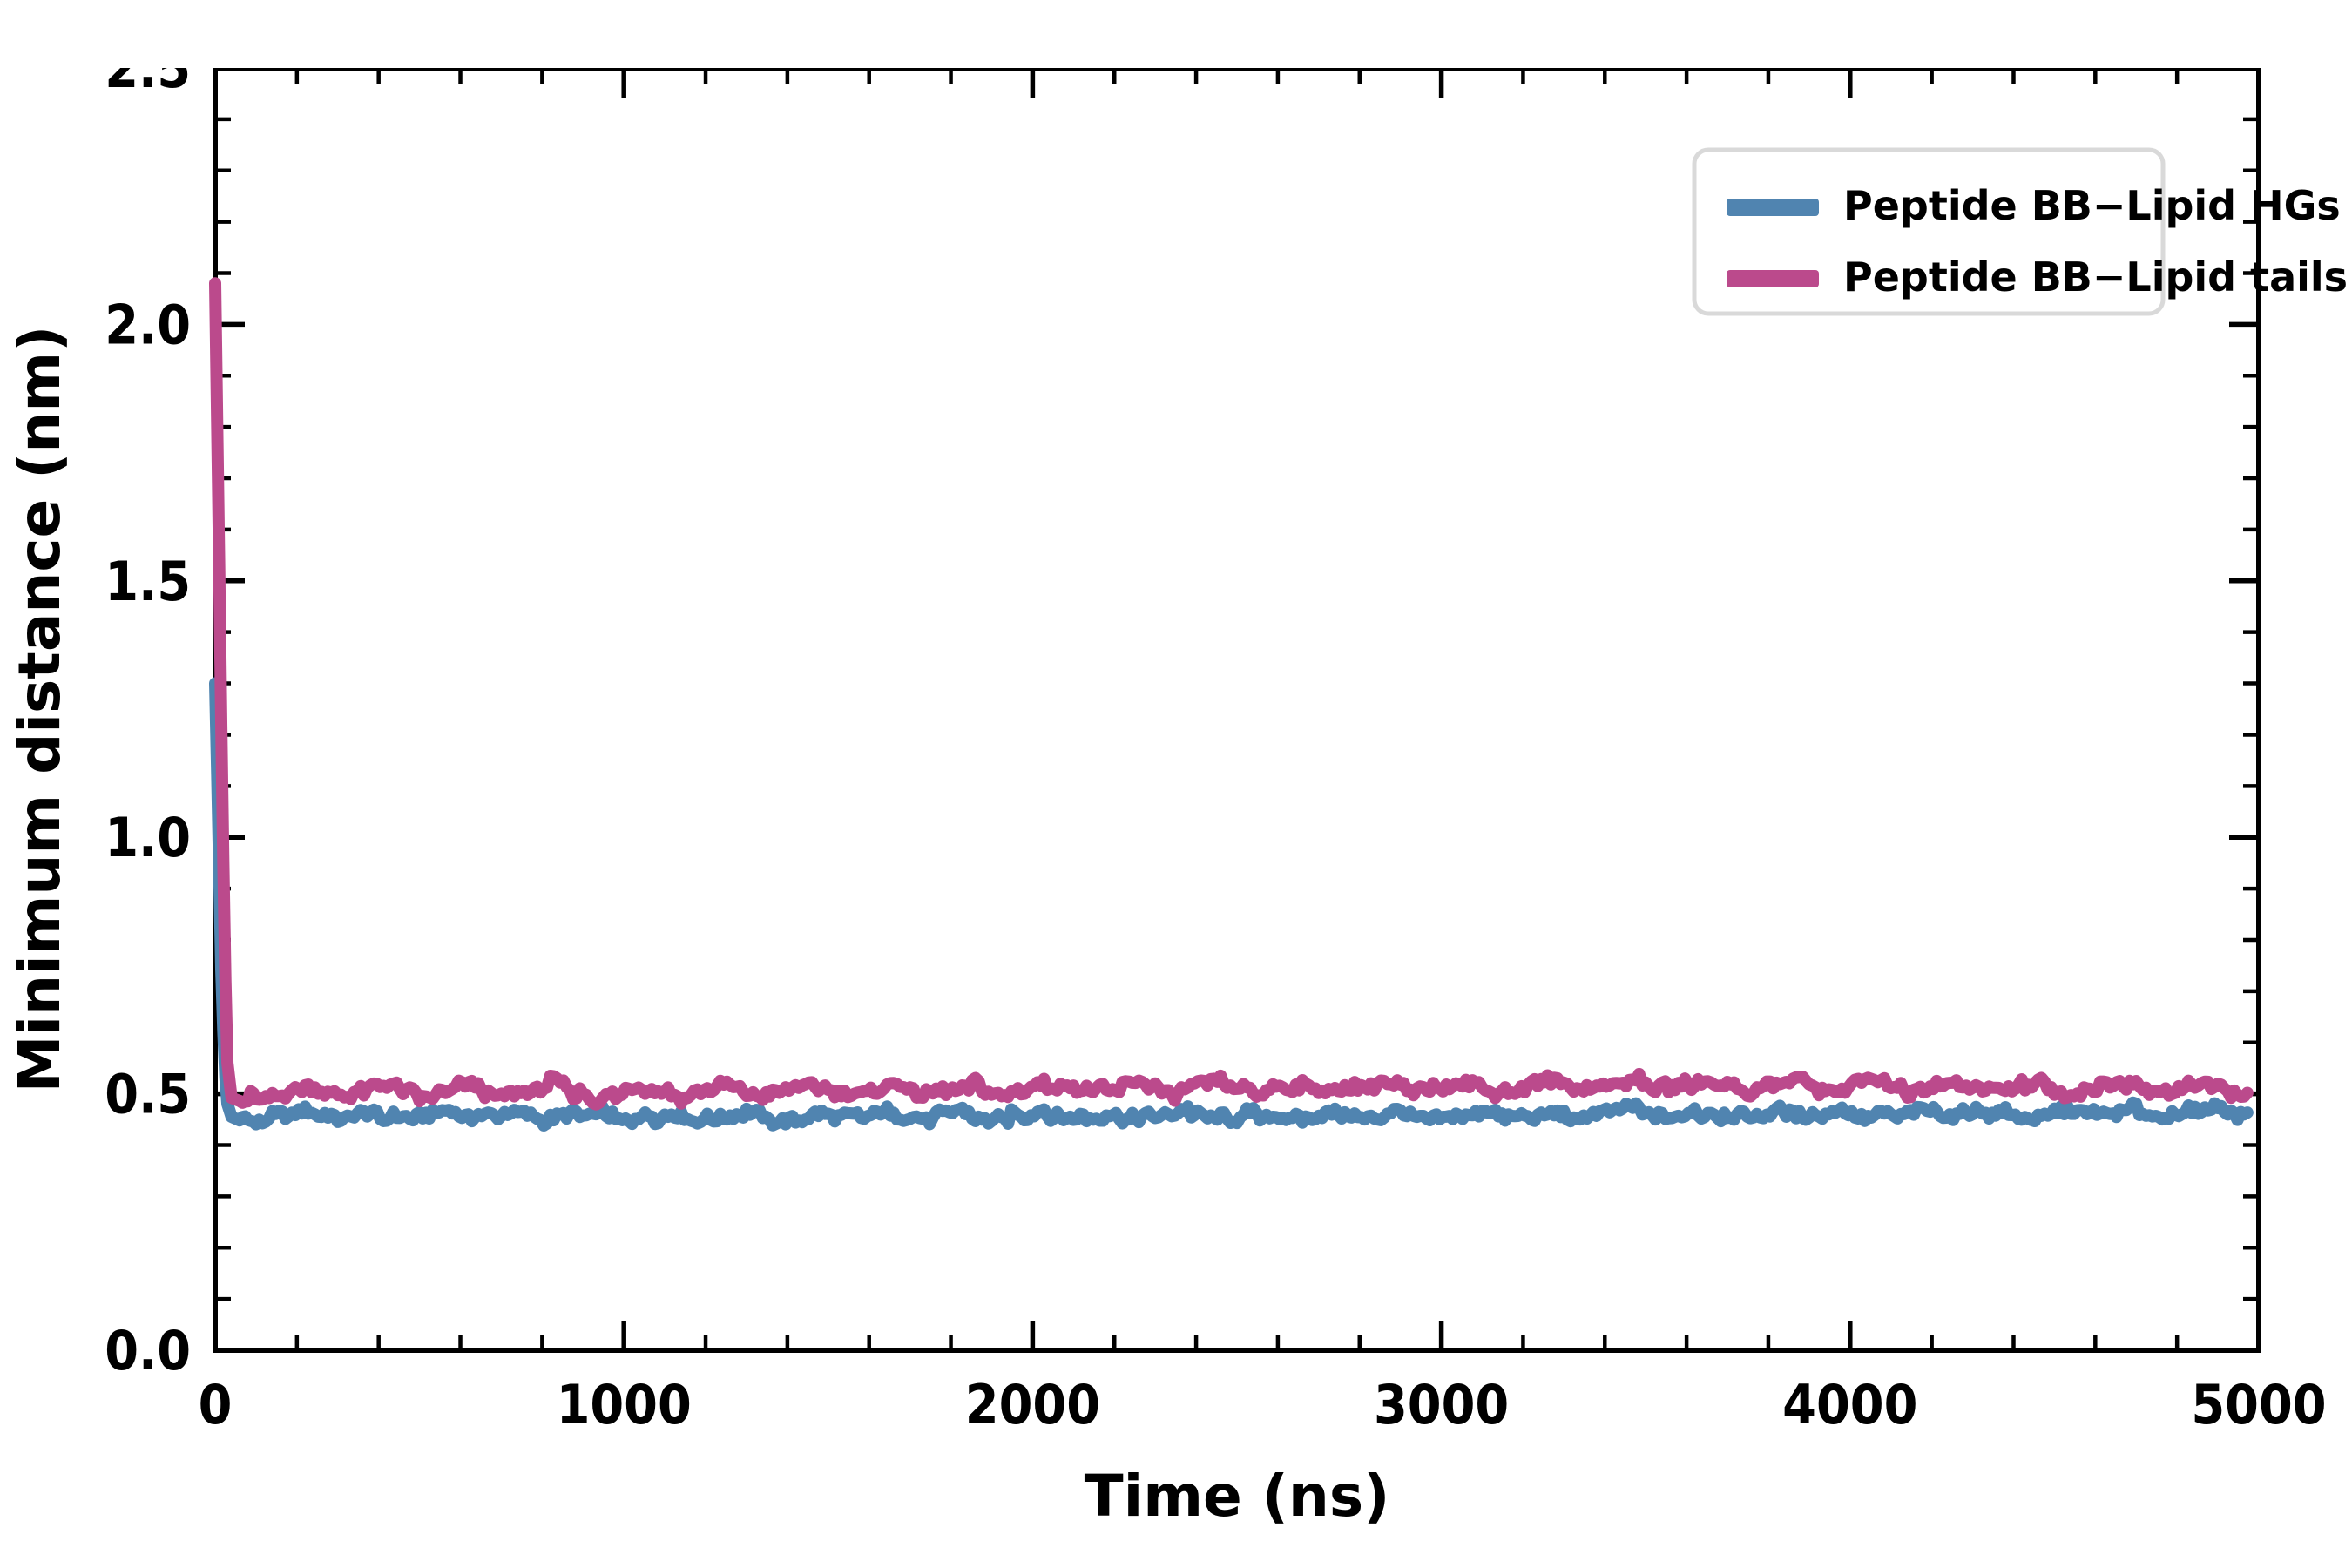 Image resolution: width=2352 pixels, height=1568 pixels. Describe the element at coordinates (624, 1404) in the screenshot. I see `x-tick-label: 1000` at that location.